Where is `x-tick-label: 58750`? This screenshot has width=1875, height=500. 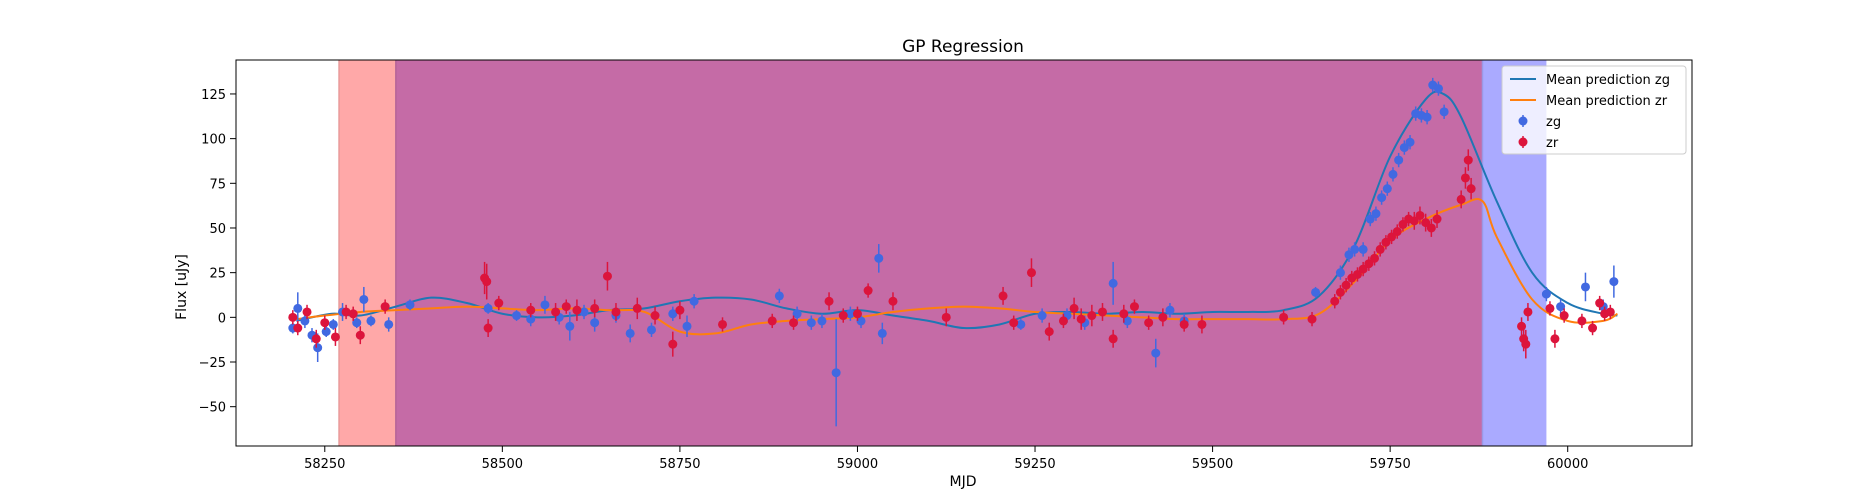
x-tick-label: 58750 is located at coordinates (679, 464).